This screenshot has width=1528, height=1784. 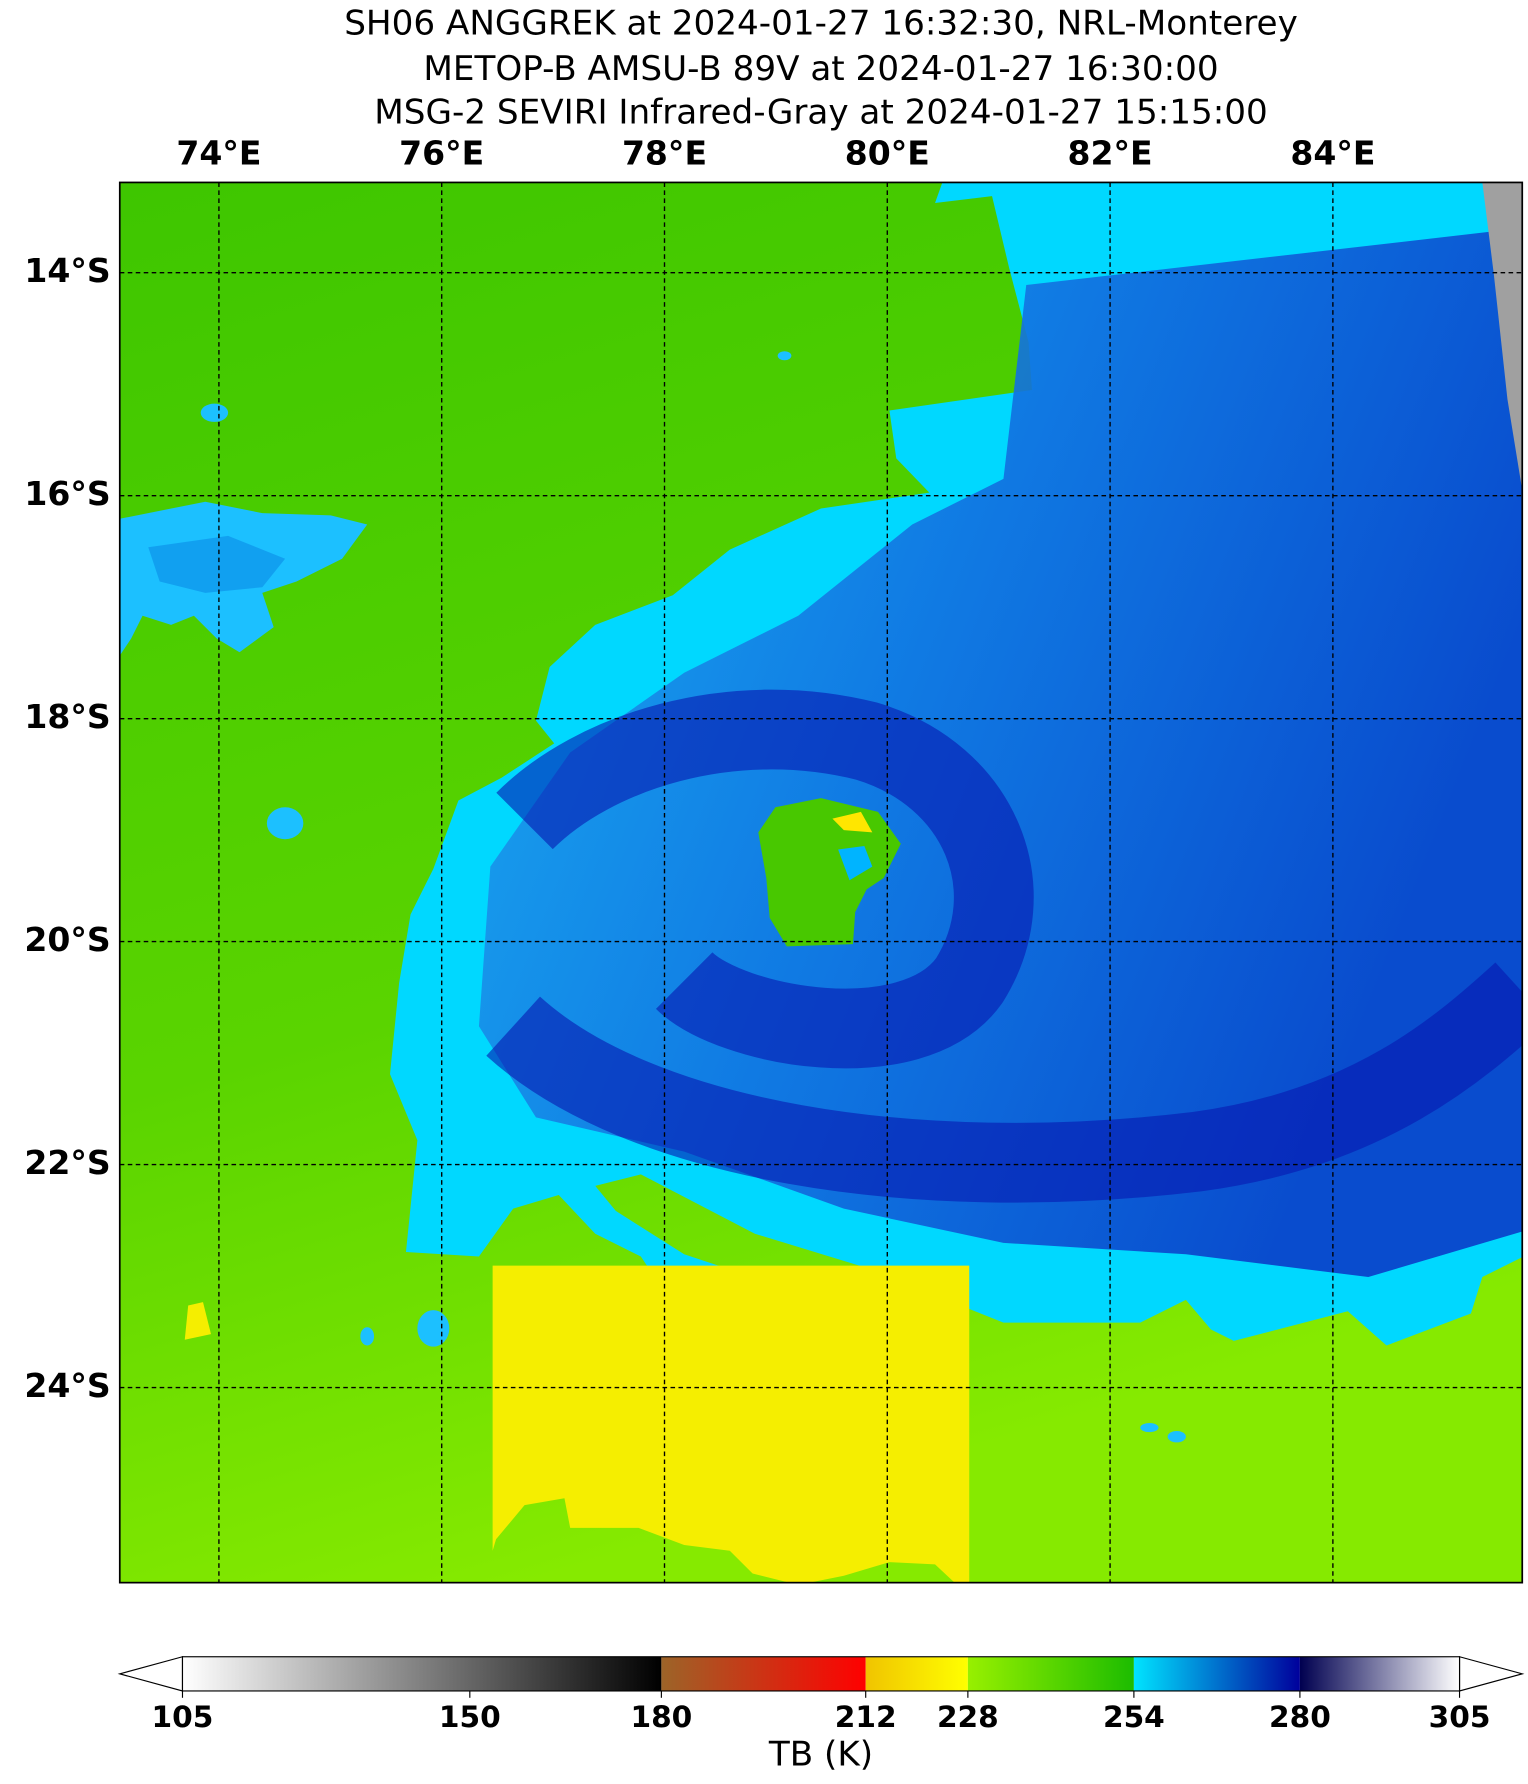 I want to click on colorbar-label: TB (K), so click(x=820, y=1754).